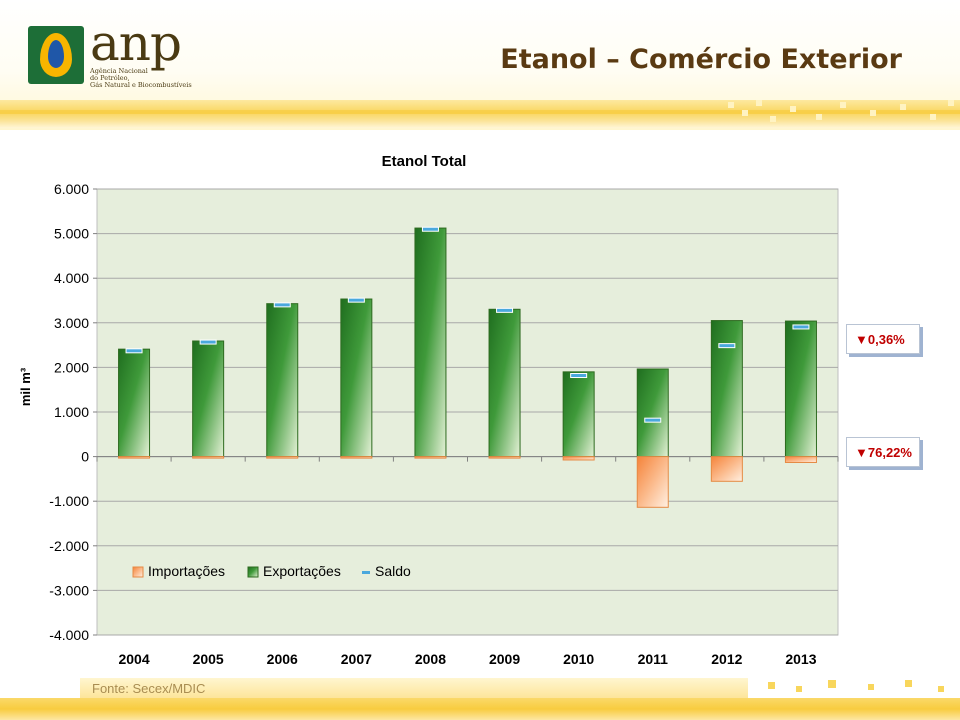  I want to click on callout-value: 76,22%, so click(889, 452).